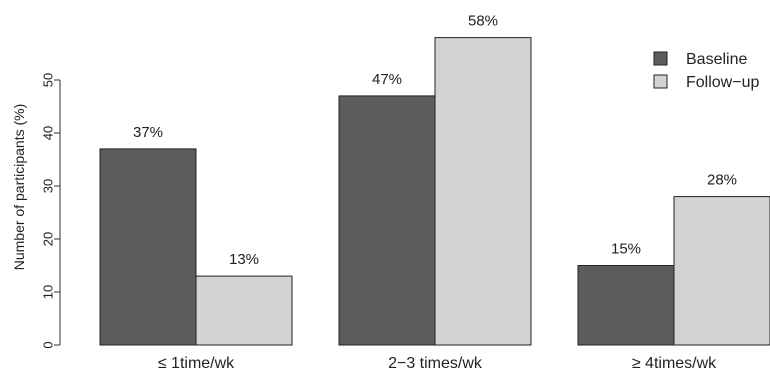 The image size is (770, 371). Describe the element at coordinates (196, 363) in the screenshot. I see `x-category-label: ≤ 1time/wk` at that location.